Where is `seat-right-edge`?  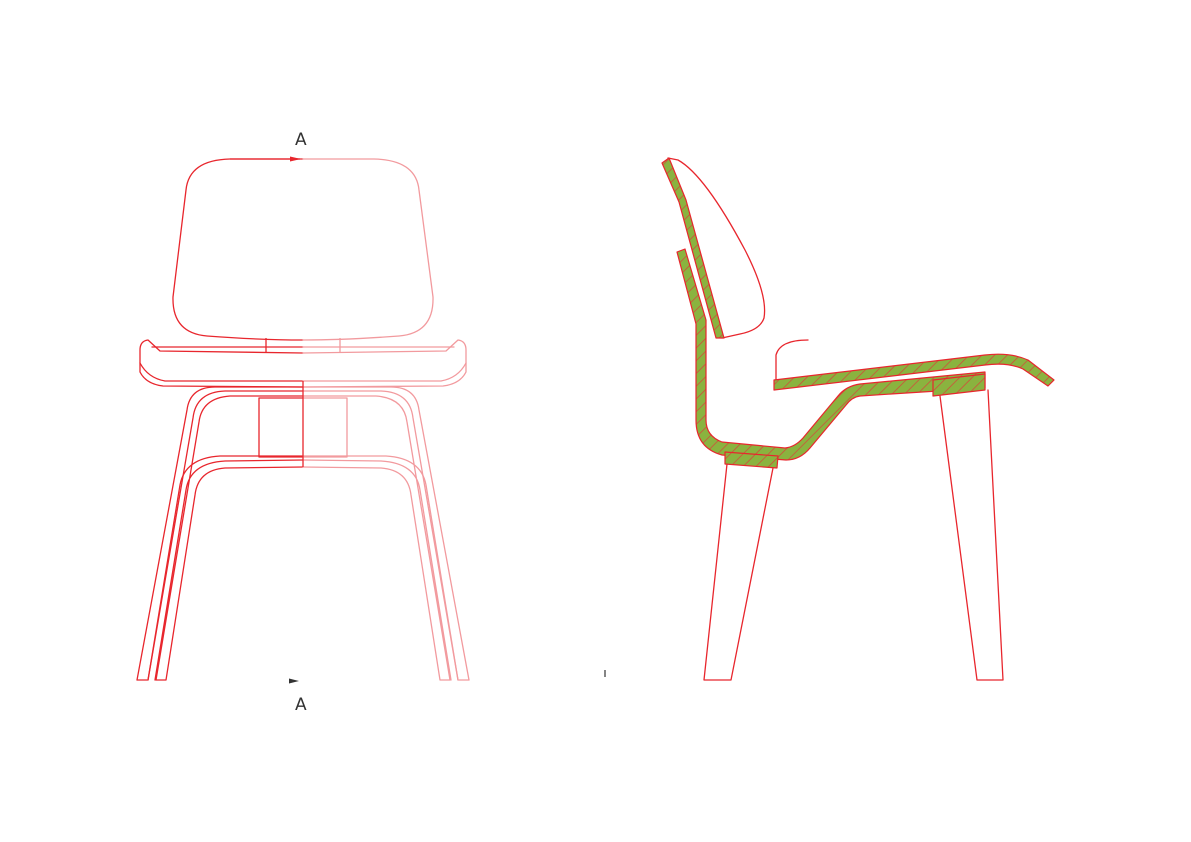
seat-right-edge is located at coordinates (384, 364).